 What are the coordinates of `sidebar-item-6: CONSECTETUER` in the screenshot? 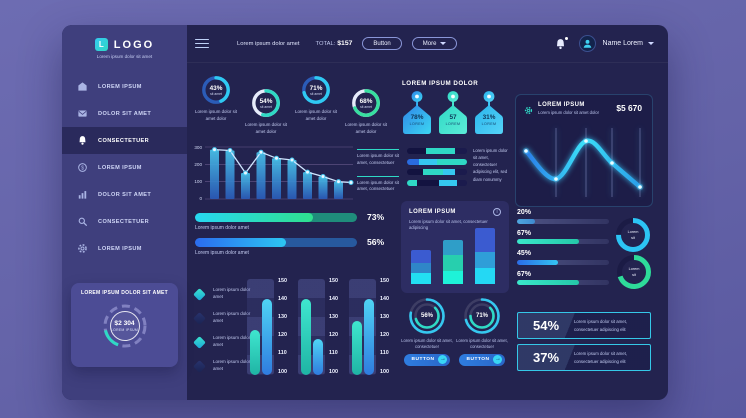 It's located at (124, 221).